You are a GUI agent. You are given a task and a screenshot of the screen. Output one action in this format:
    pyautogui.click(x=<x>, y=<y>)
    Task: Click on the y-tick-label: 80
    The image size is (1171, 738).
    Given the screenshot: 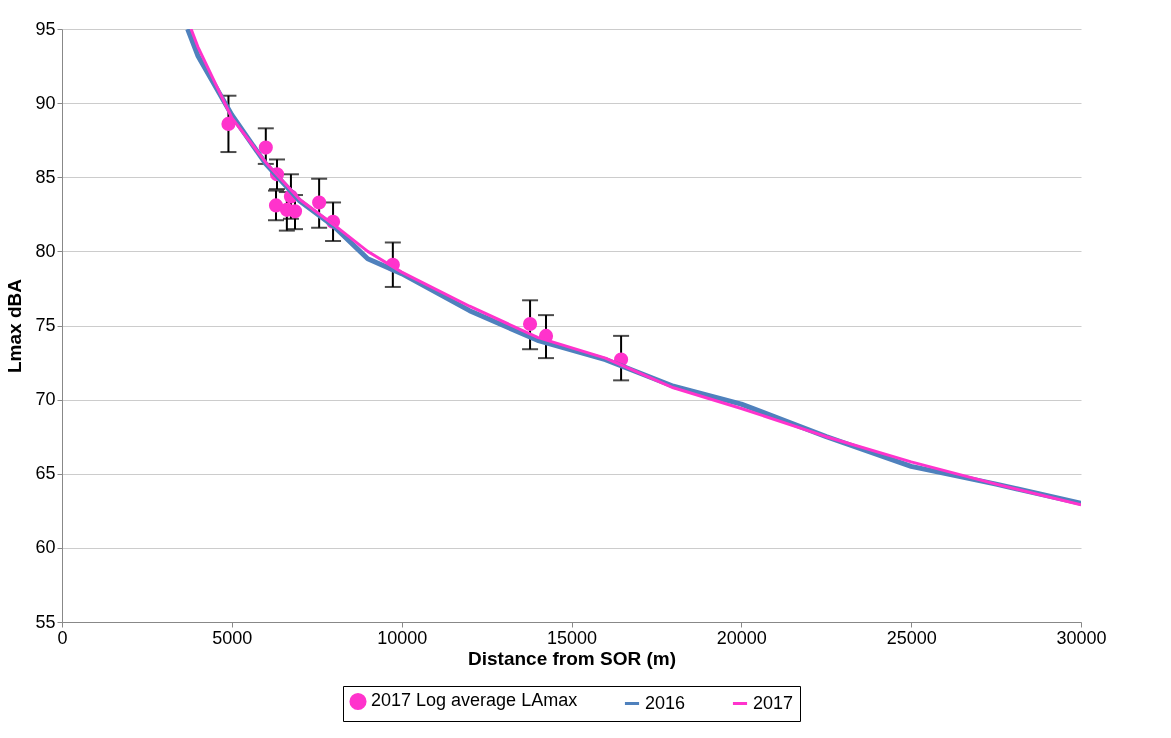 What is the action you would take?
    pyautogui.click(x=45, y=250)
    